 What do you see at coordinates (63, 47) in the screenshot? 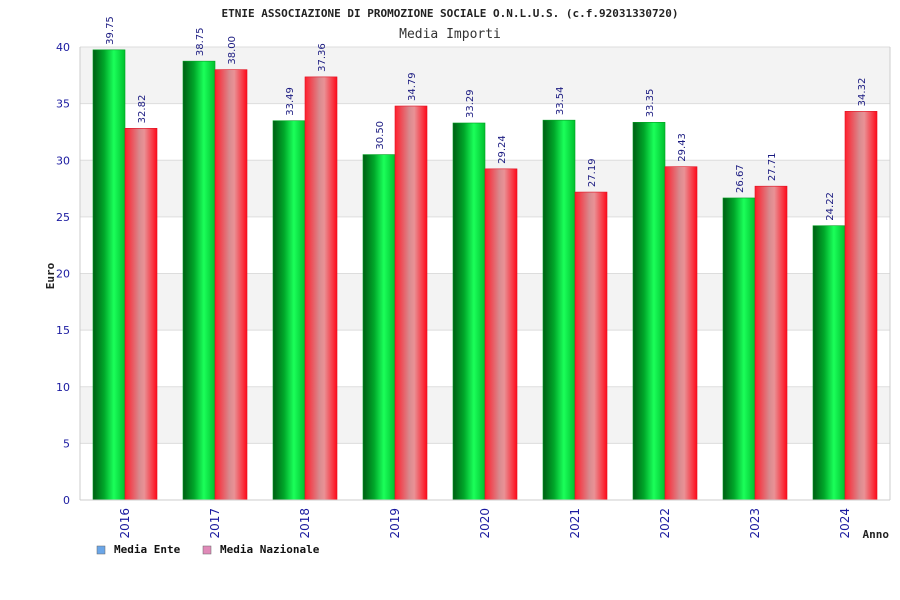
I see `y-tick-label: 40` at bounding box center [63, 47].